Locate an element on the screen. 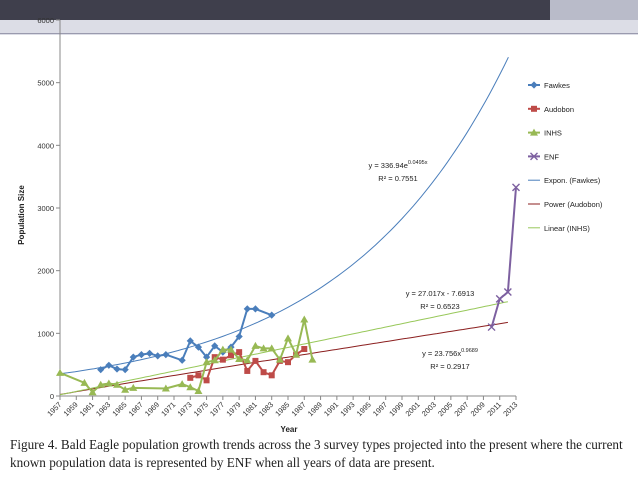  x-tick-label: 1991 is located at coordinates (331, 409).